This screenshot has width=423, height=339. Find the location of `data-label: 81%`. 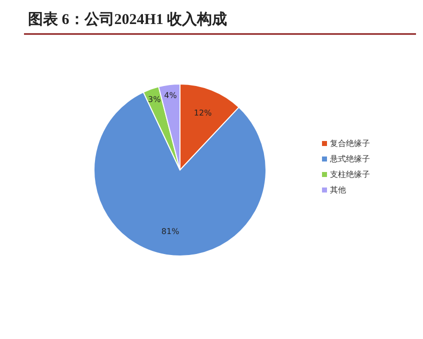

data-label: 81% is located at coordinates (170, 231).